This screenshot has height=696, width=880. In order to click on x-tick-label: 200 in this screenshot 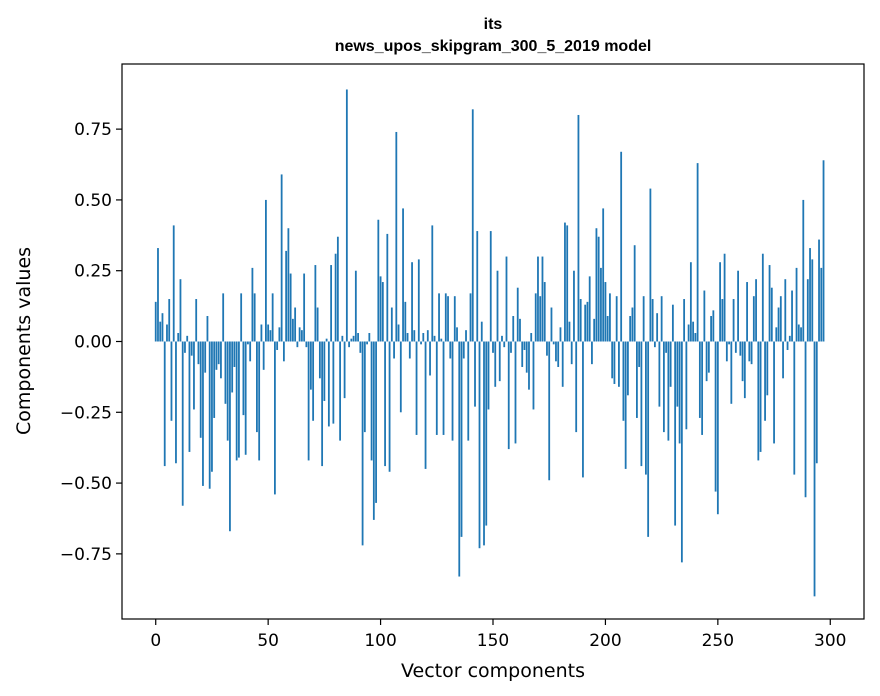, I will do `click(605, 641)`.